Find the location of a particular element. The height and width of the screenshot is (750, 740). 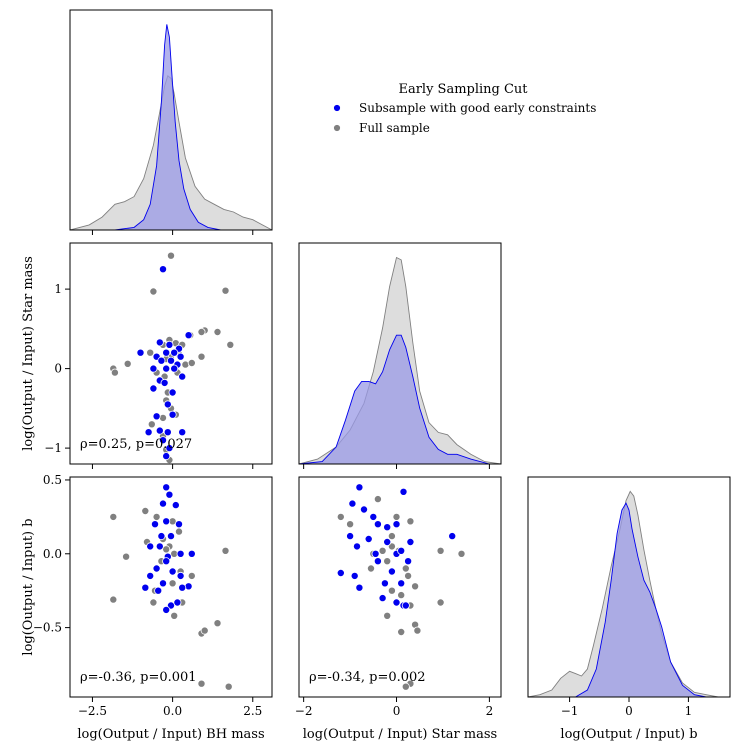

b-vs-star-frame is located at coordinates (400, 587).